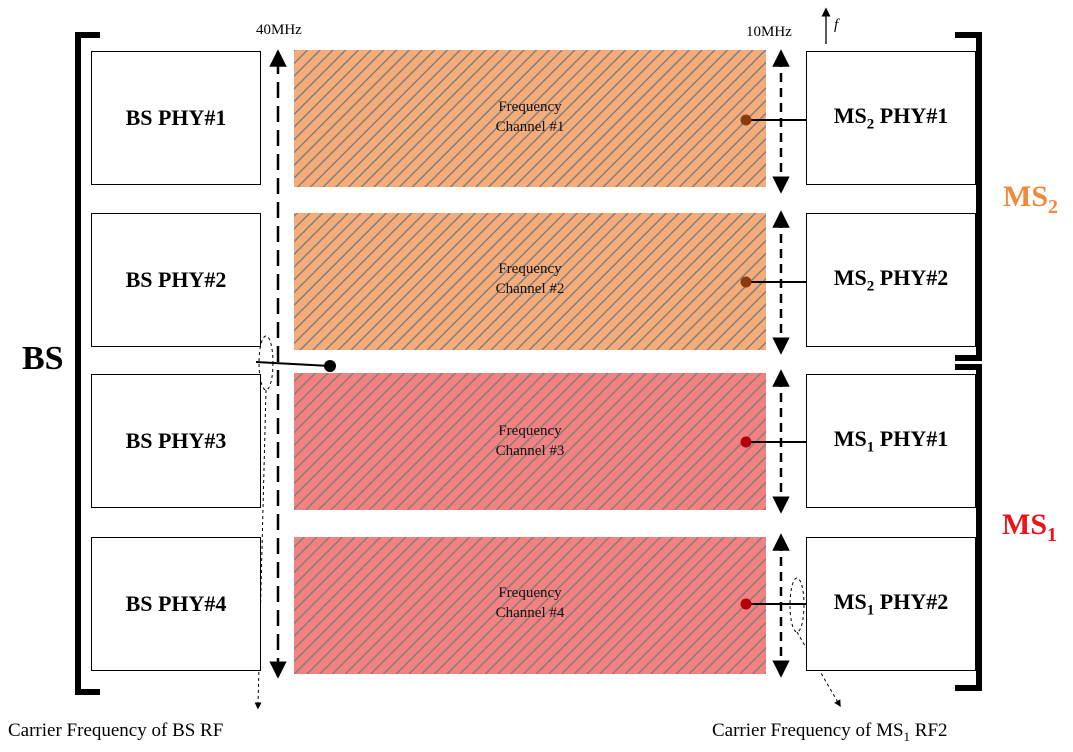 The height and width of the screenshot is (752, 1073). What do you see at coordinates (818, 669) in the screenshot?
I see `ms1-rf2-pointer-arrow` at bounding box center [818, 669].